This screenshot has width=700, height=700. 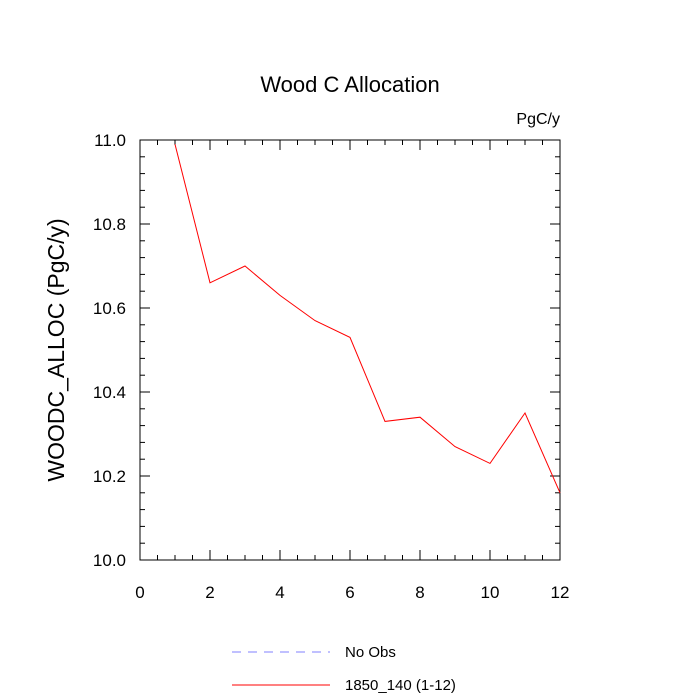 What do you see at coordinates (110, 140) in the screenshot?
I see `y-tick-label: 11.0` at bounding box center [110, 140].